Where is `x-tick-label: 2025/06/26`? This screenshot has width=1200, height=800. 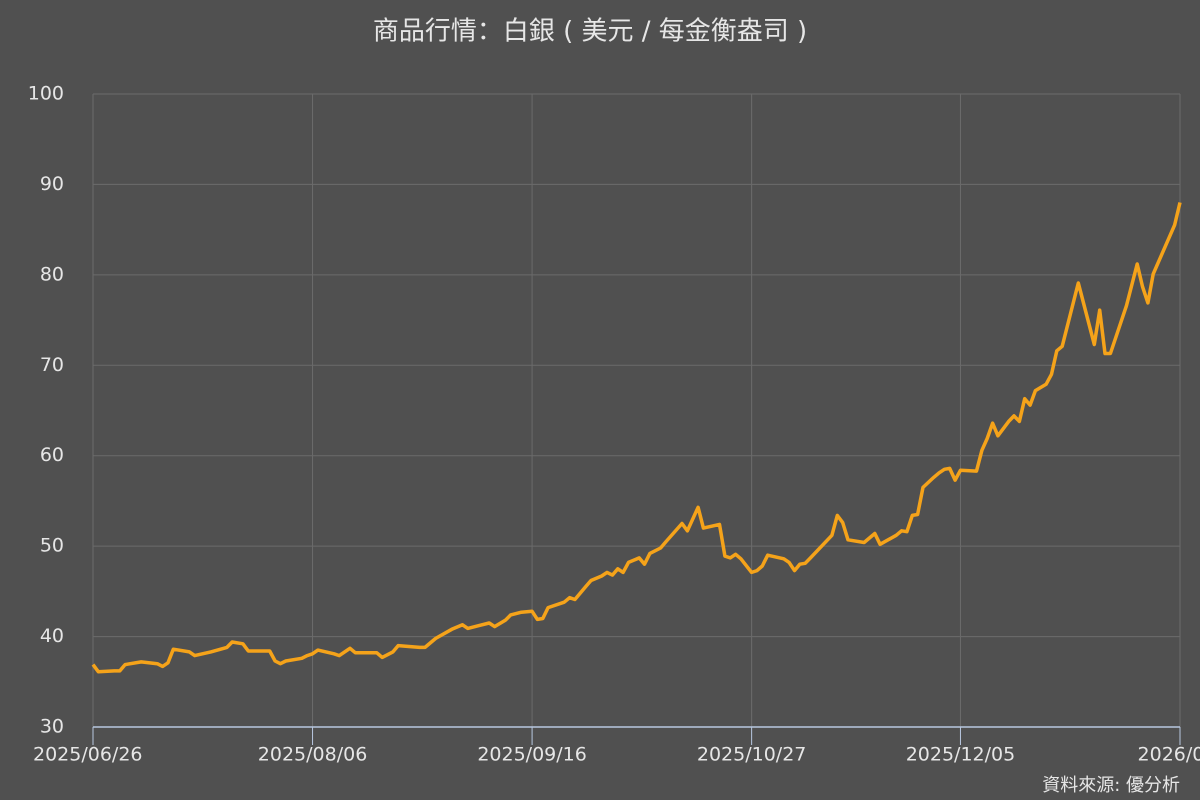
x-tick-label: 2025/06/26 is located at coordinates (88, 755).